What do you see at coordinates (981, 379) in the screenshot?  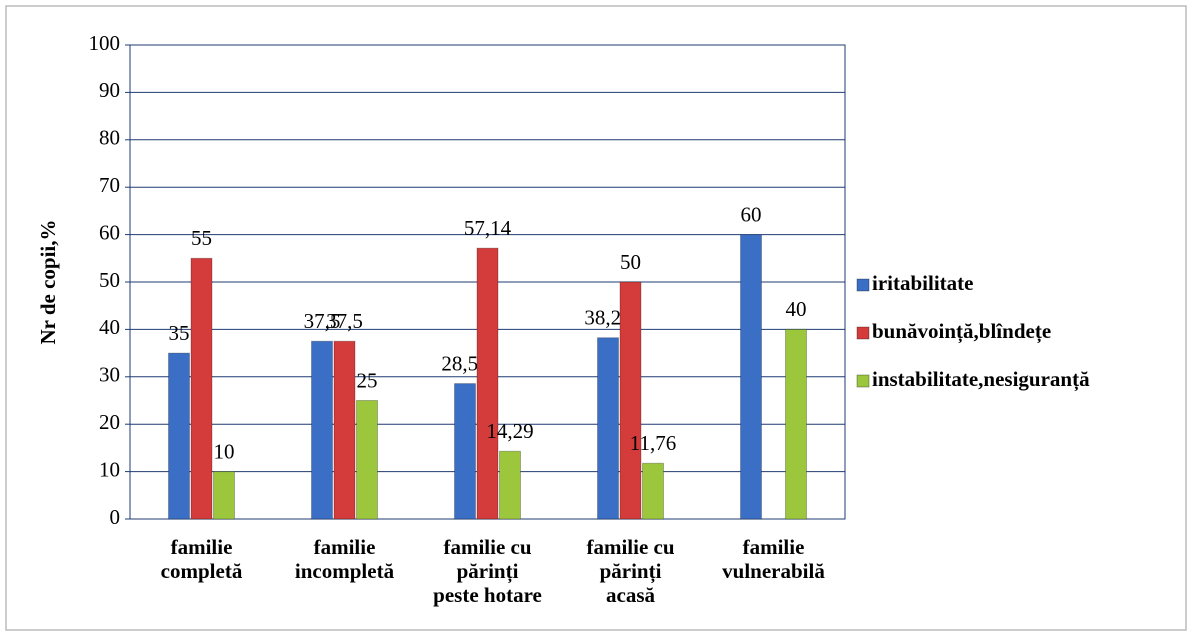 I see `legend-label: instabilitate,nesiguranță` at bounding box center [981, 379].